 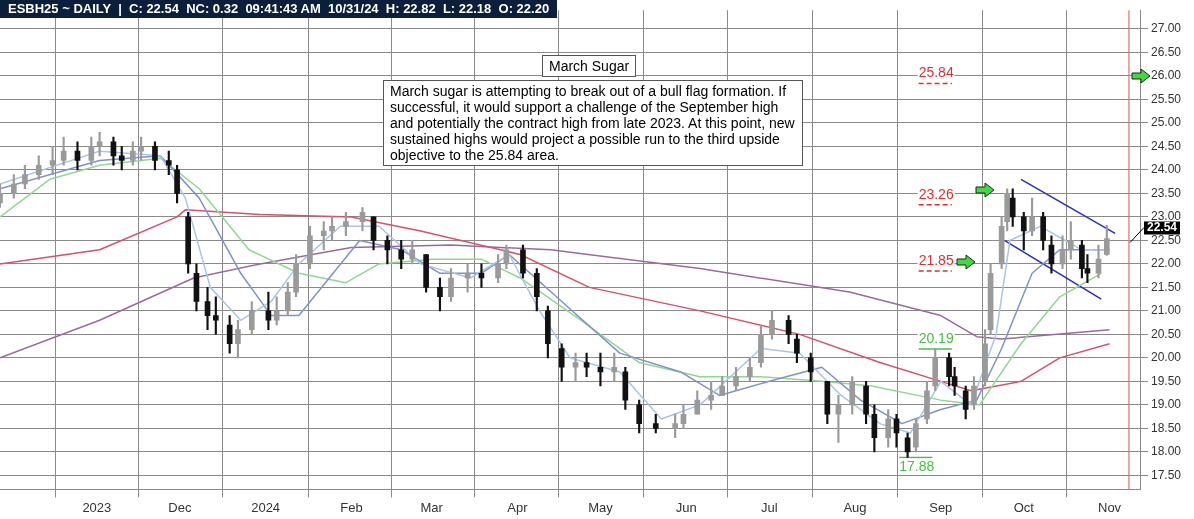 I want to click on y-tick-label: 18.50, so click(x=1166, y=427).